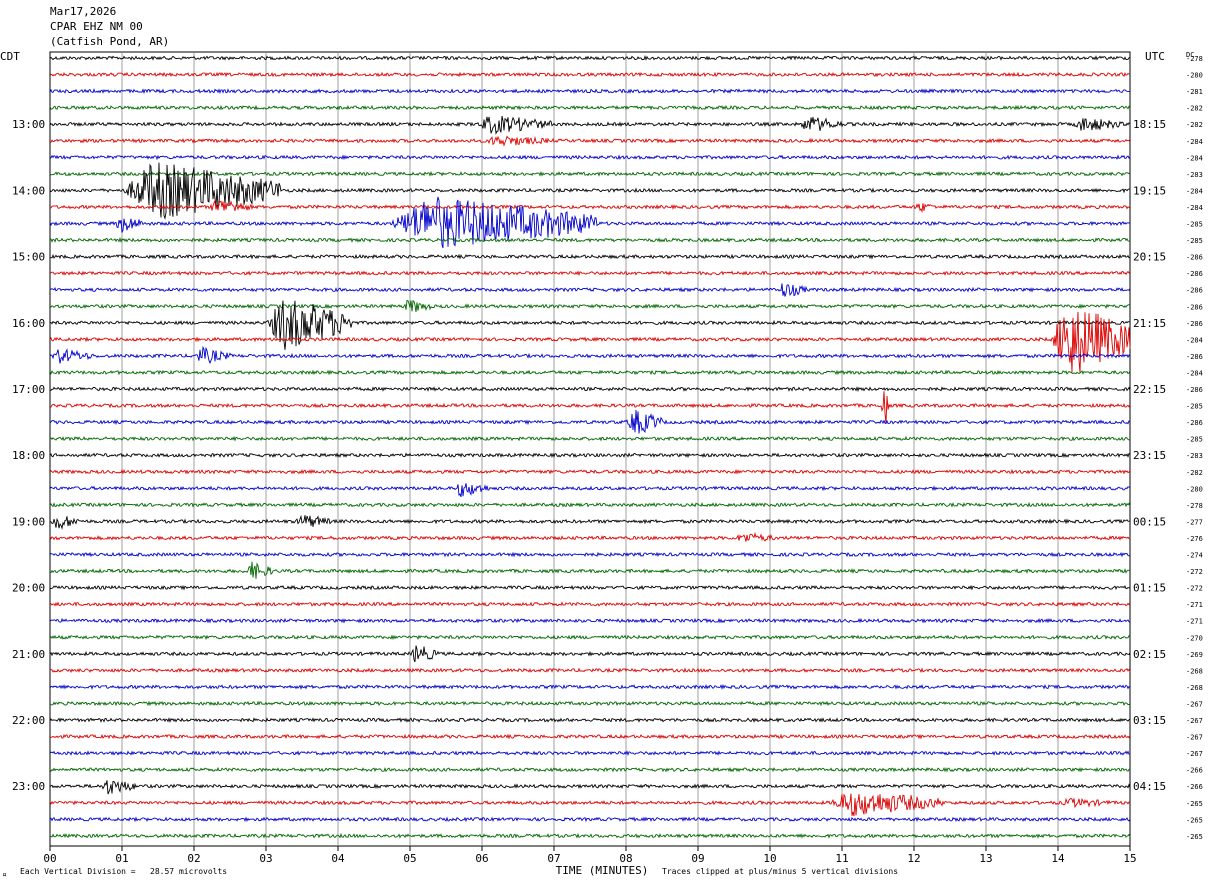 The width and height of the screenshot is (1210, 886). What do you see at coordinates (338, 858) in the screenshot?
I see `x-tick-label: 04` at bounding box center [338, 858].